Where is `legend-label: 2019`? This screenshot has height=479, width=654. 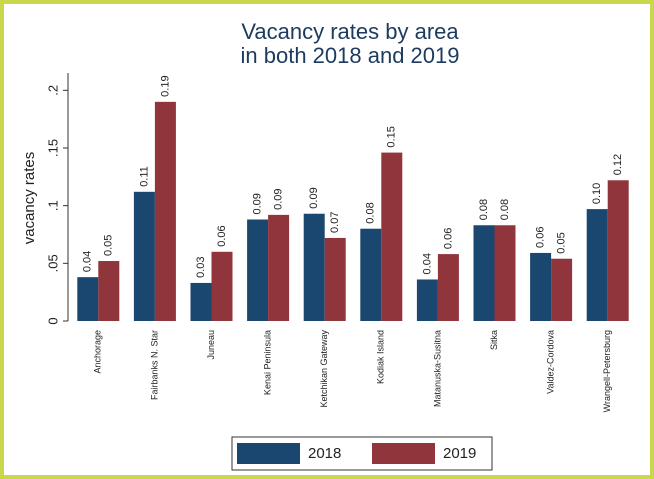
legend-label: 2019 is located at coordinates (459, 453).